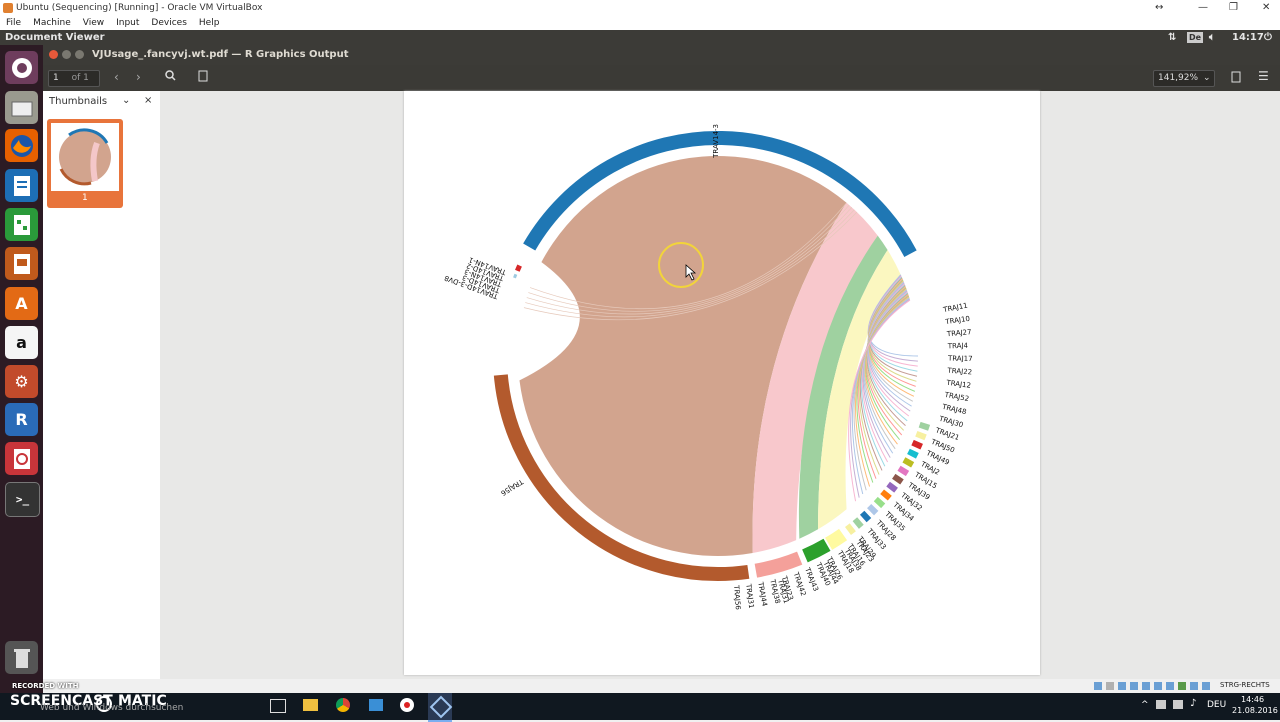  I want to click on tray-date: 21.08.2016, so click(1255, 710).